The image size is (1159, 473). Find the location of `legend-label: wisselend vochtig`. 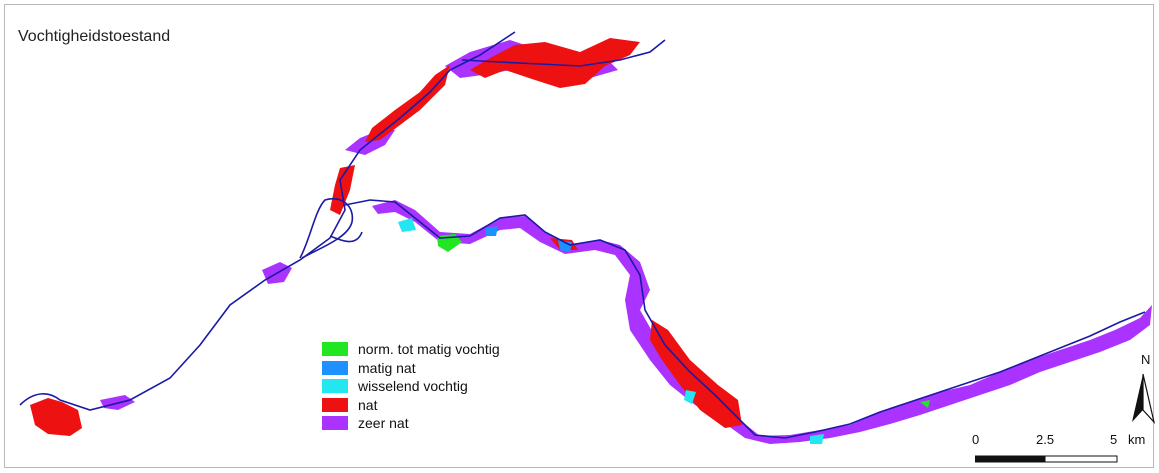

legend-label: wisselend vochtig is located at coordinates (413, 386).